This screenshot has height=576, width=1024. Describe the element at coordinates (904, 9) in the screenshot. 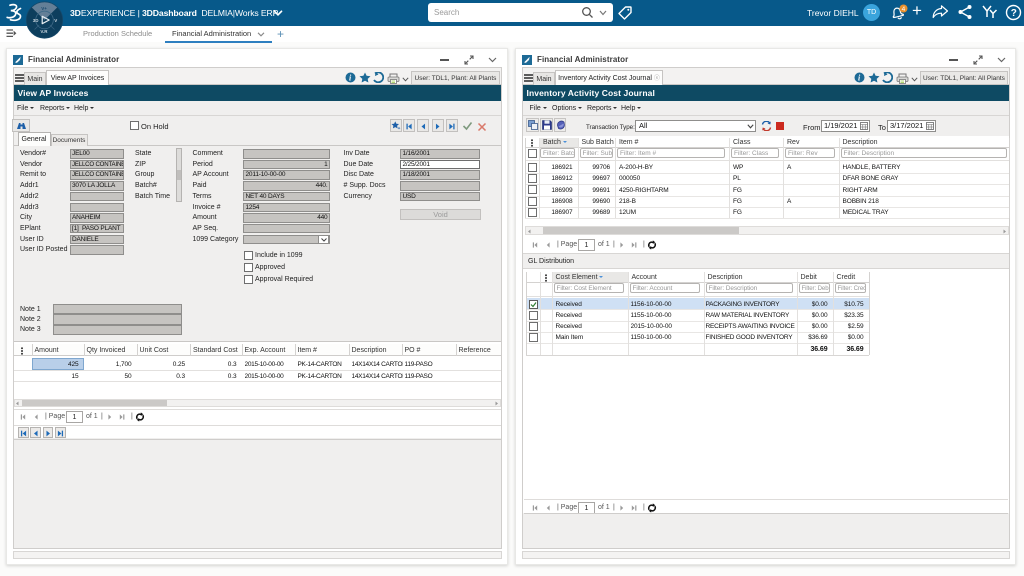

I see `svg-text: 4` at that location.